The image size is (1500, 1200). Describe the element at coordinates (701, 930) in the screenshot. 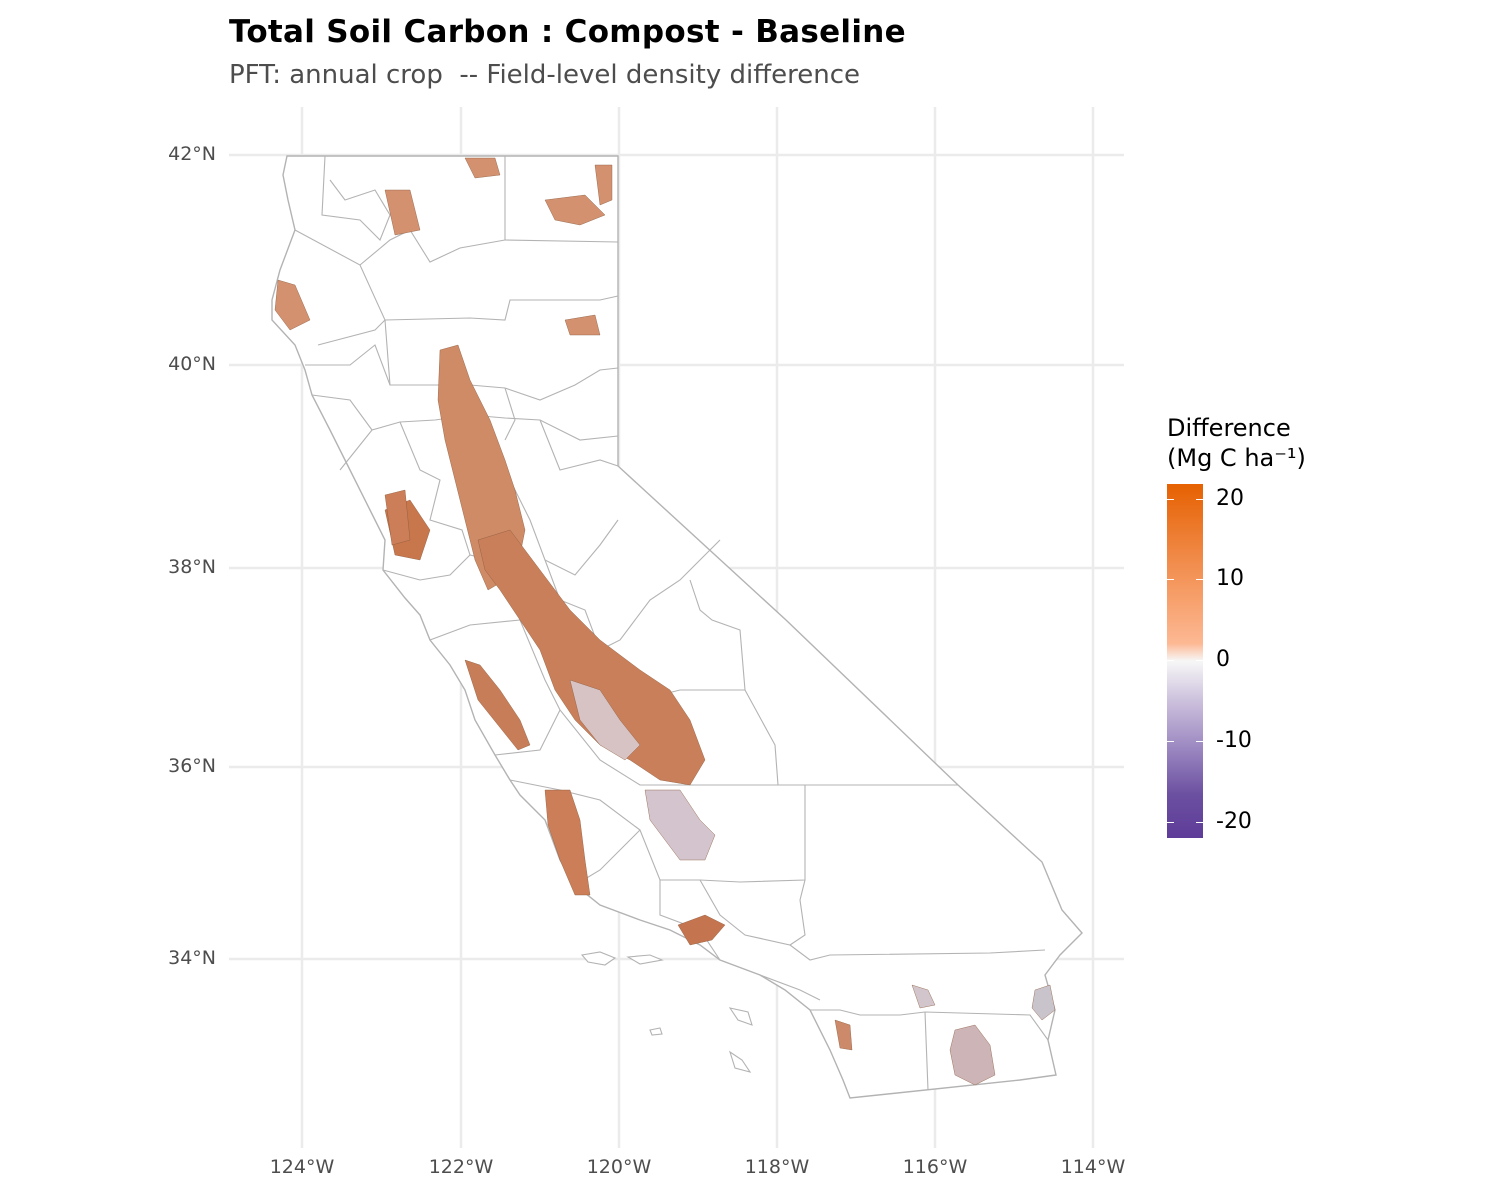

I see `oxnard-fields` at that location.